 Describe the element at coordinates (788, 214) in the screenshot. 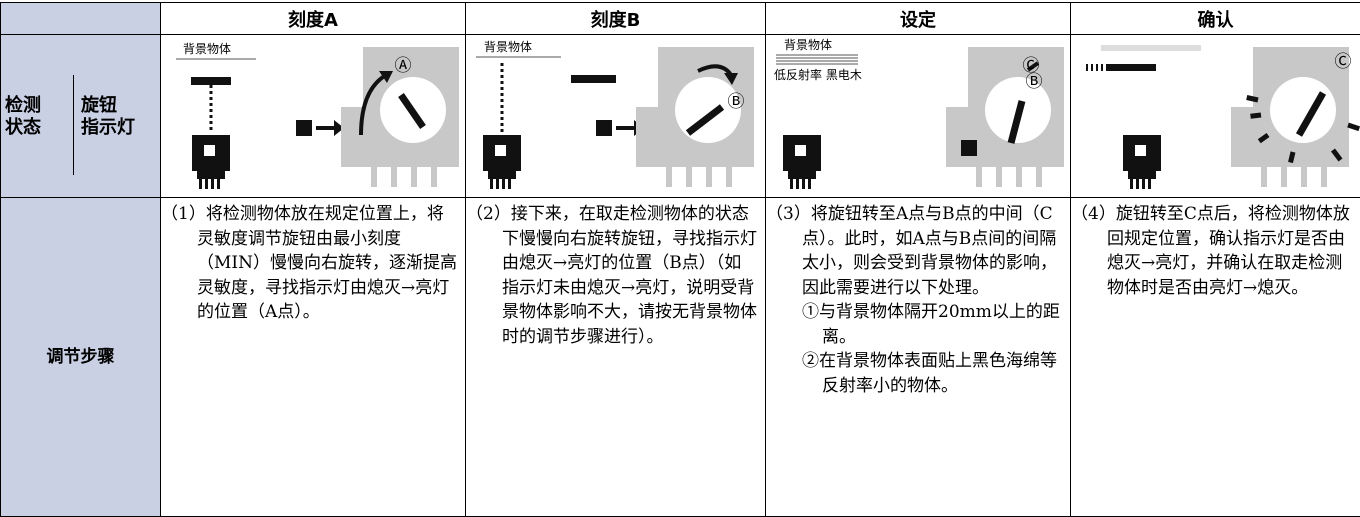

I see `step-number: （3）` at that location.